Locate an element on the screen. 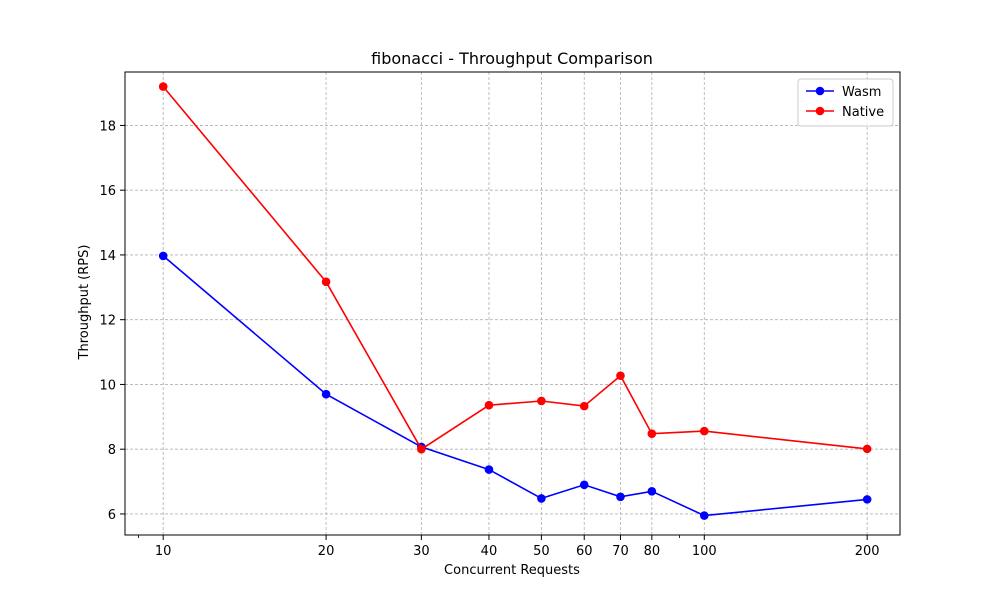 This screenshot has height=600, width=1000. x-tick-label: 200 is located at coordinates (867, 551).